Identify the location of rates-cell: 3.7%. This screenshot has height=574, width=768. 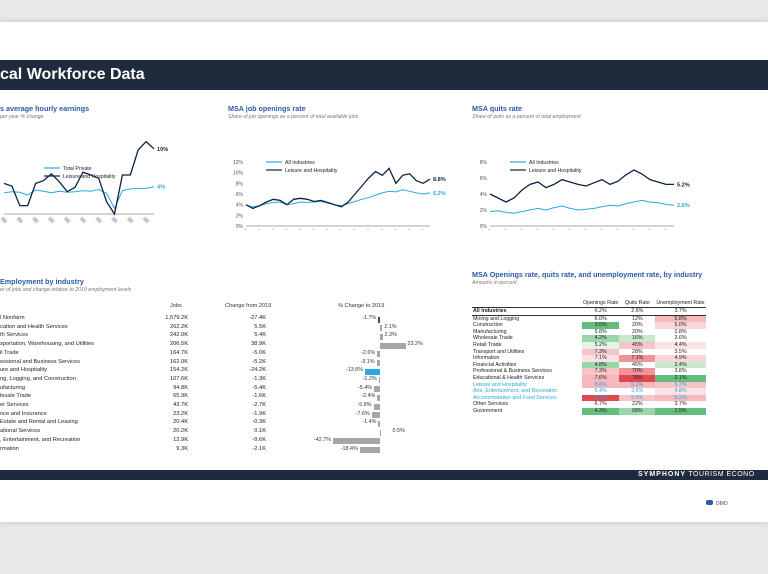
(680, 404).